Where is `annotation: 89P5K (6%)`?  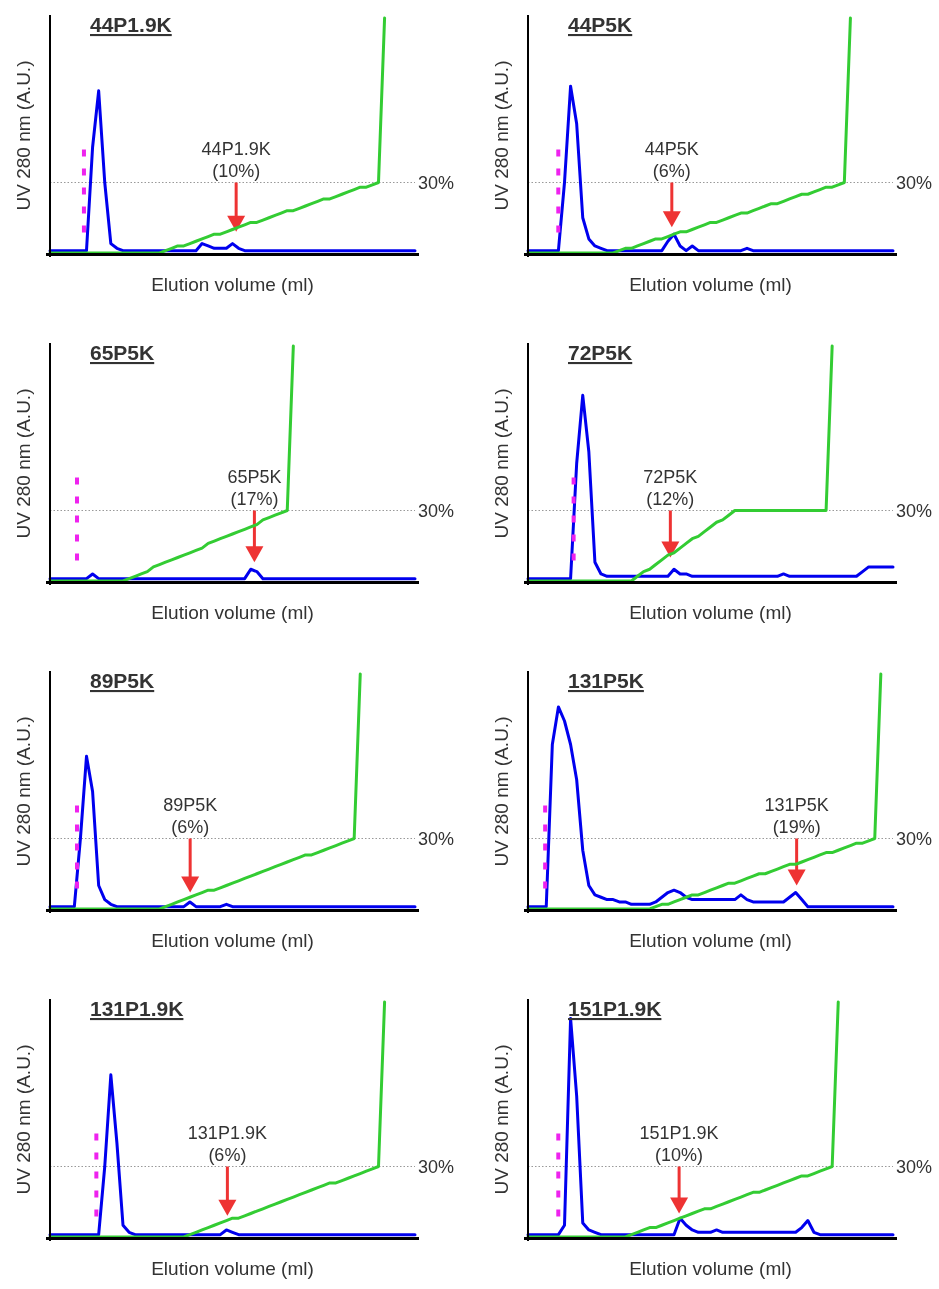
annotation: 89P5K (6%) is located at coordinates (190, 815).